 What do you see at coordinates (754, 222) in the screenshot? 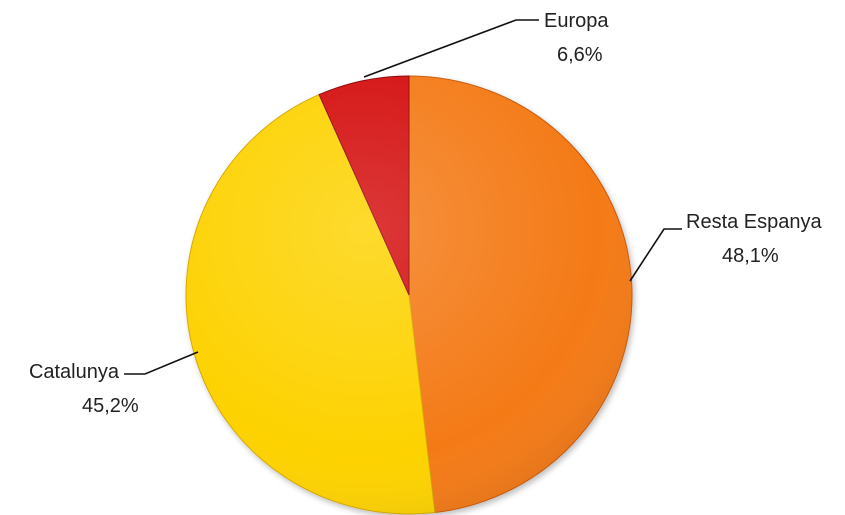
I see `slice-name-label: Resta Espanya` at bounding box center [754, 222].